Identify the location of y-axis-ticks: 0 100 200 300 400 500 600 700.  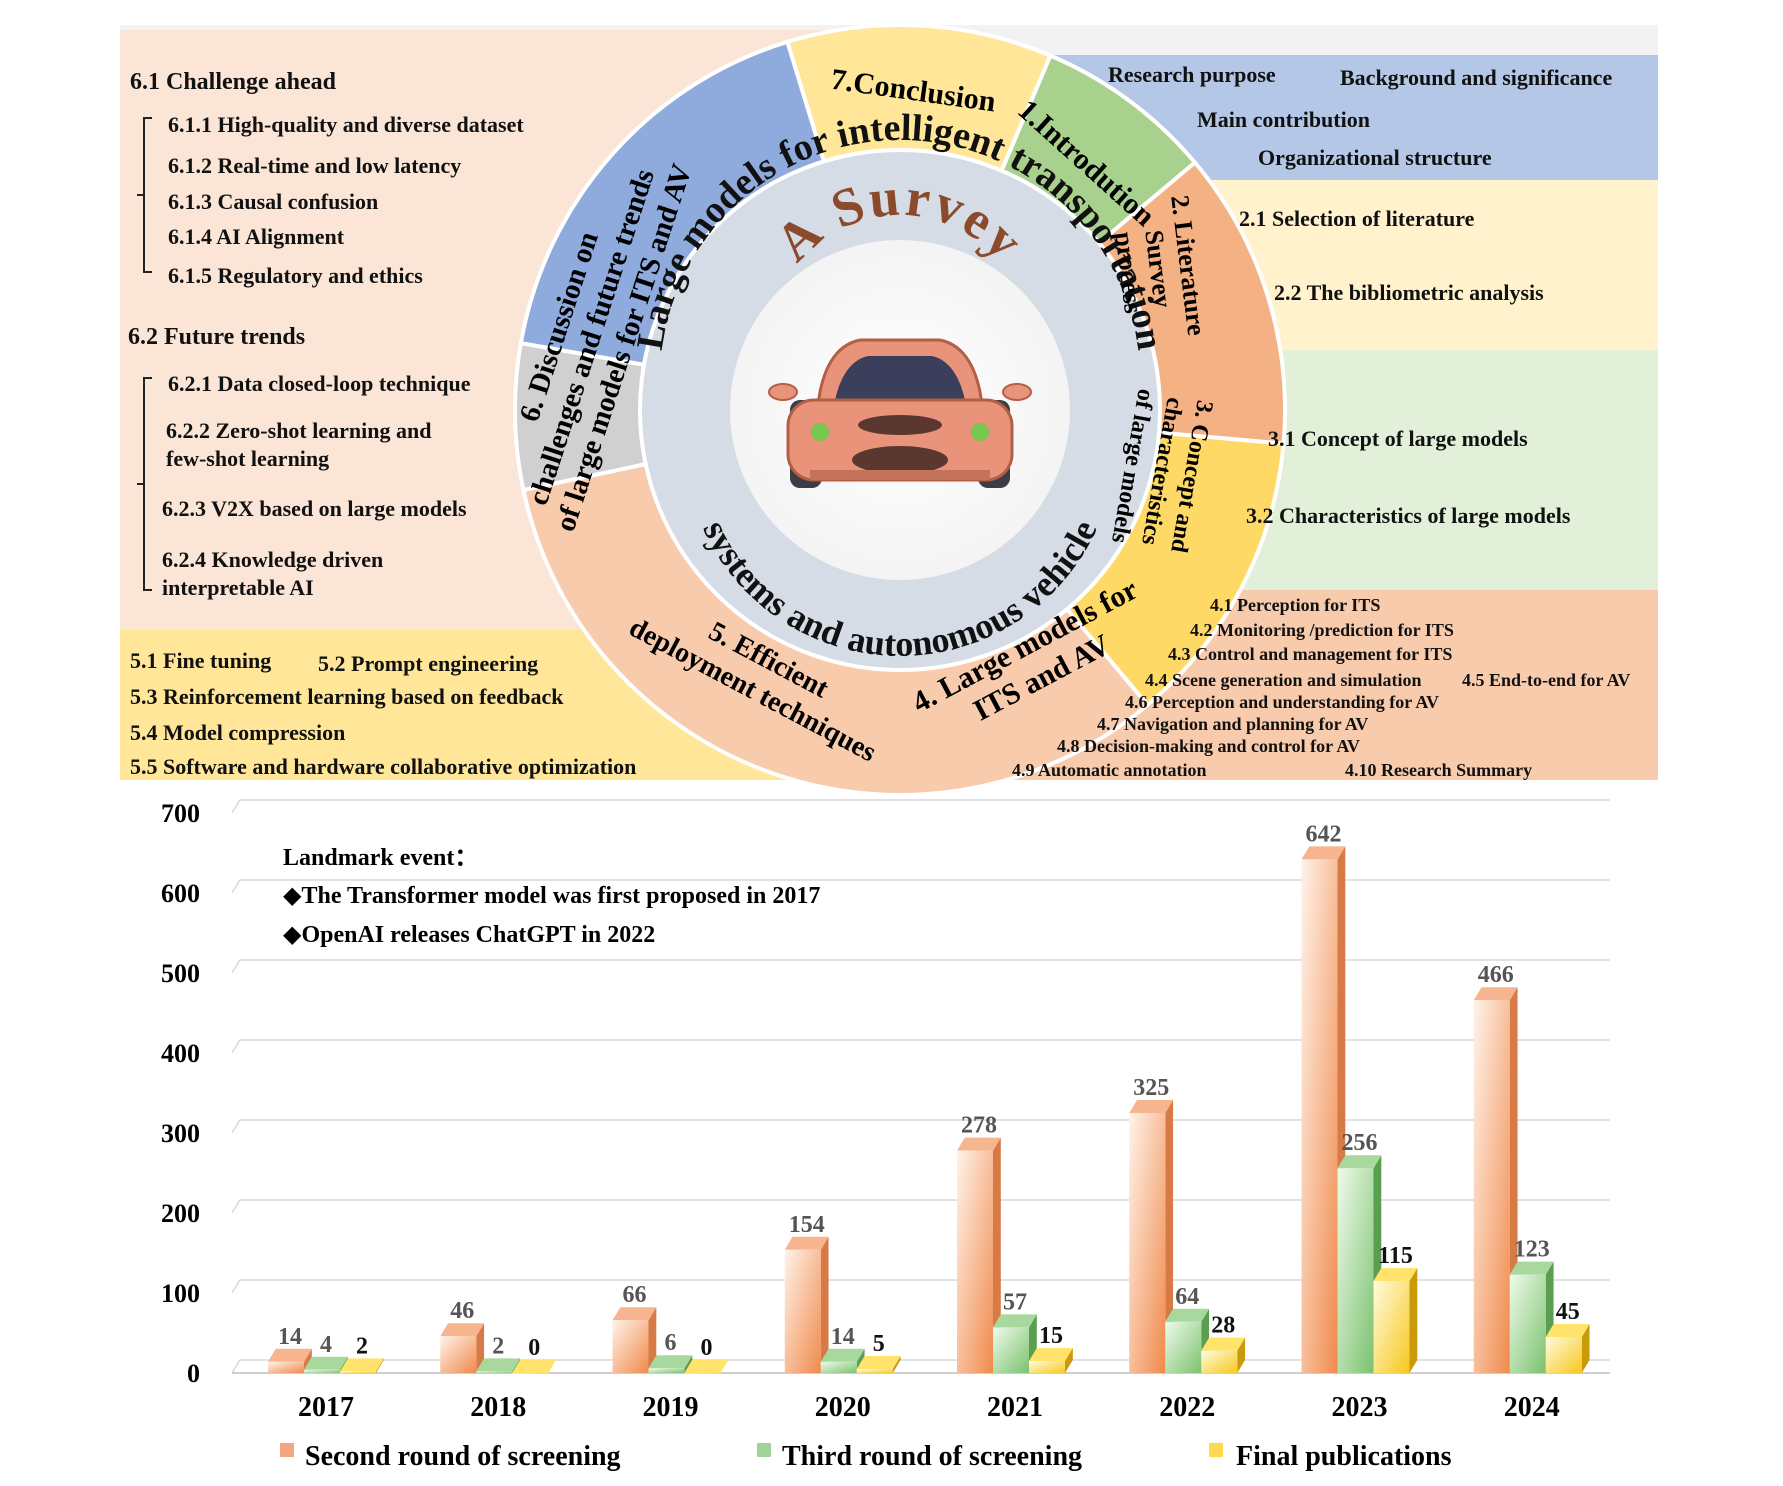
(180, 1093).